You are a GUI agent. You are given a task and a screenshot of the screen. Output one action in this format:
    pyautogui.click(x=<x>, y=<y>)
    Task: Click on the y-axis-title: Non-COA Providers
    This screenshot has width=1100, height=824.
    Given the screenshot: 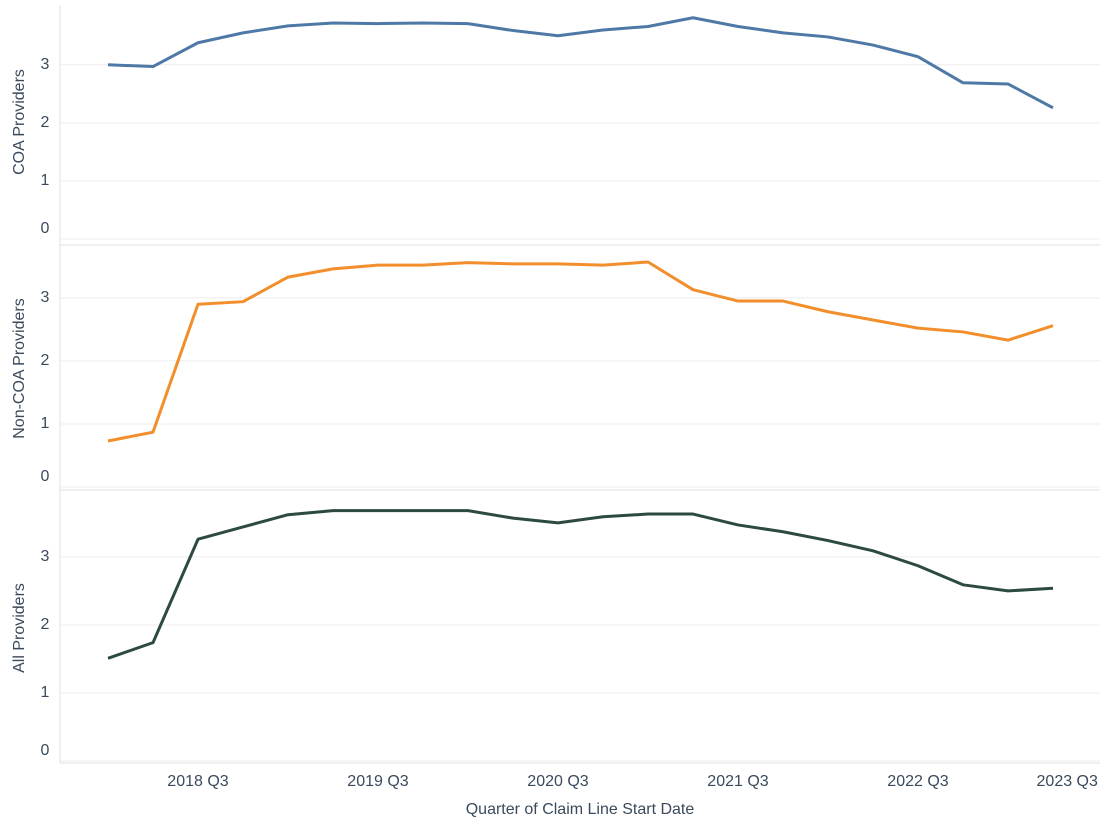 What is the action you would take?
    pyautogui.click(x=19, y=368)
    